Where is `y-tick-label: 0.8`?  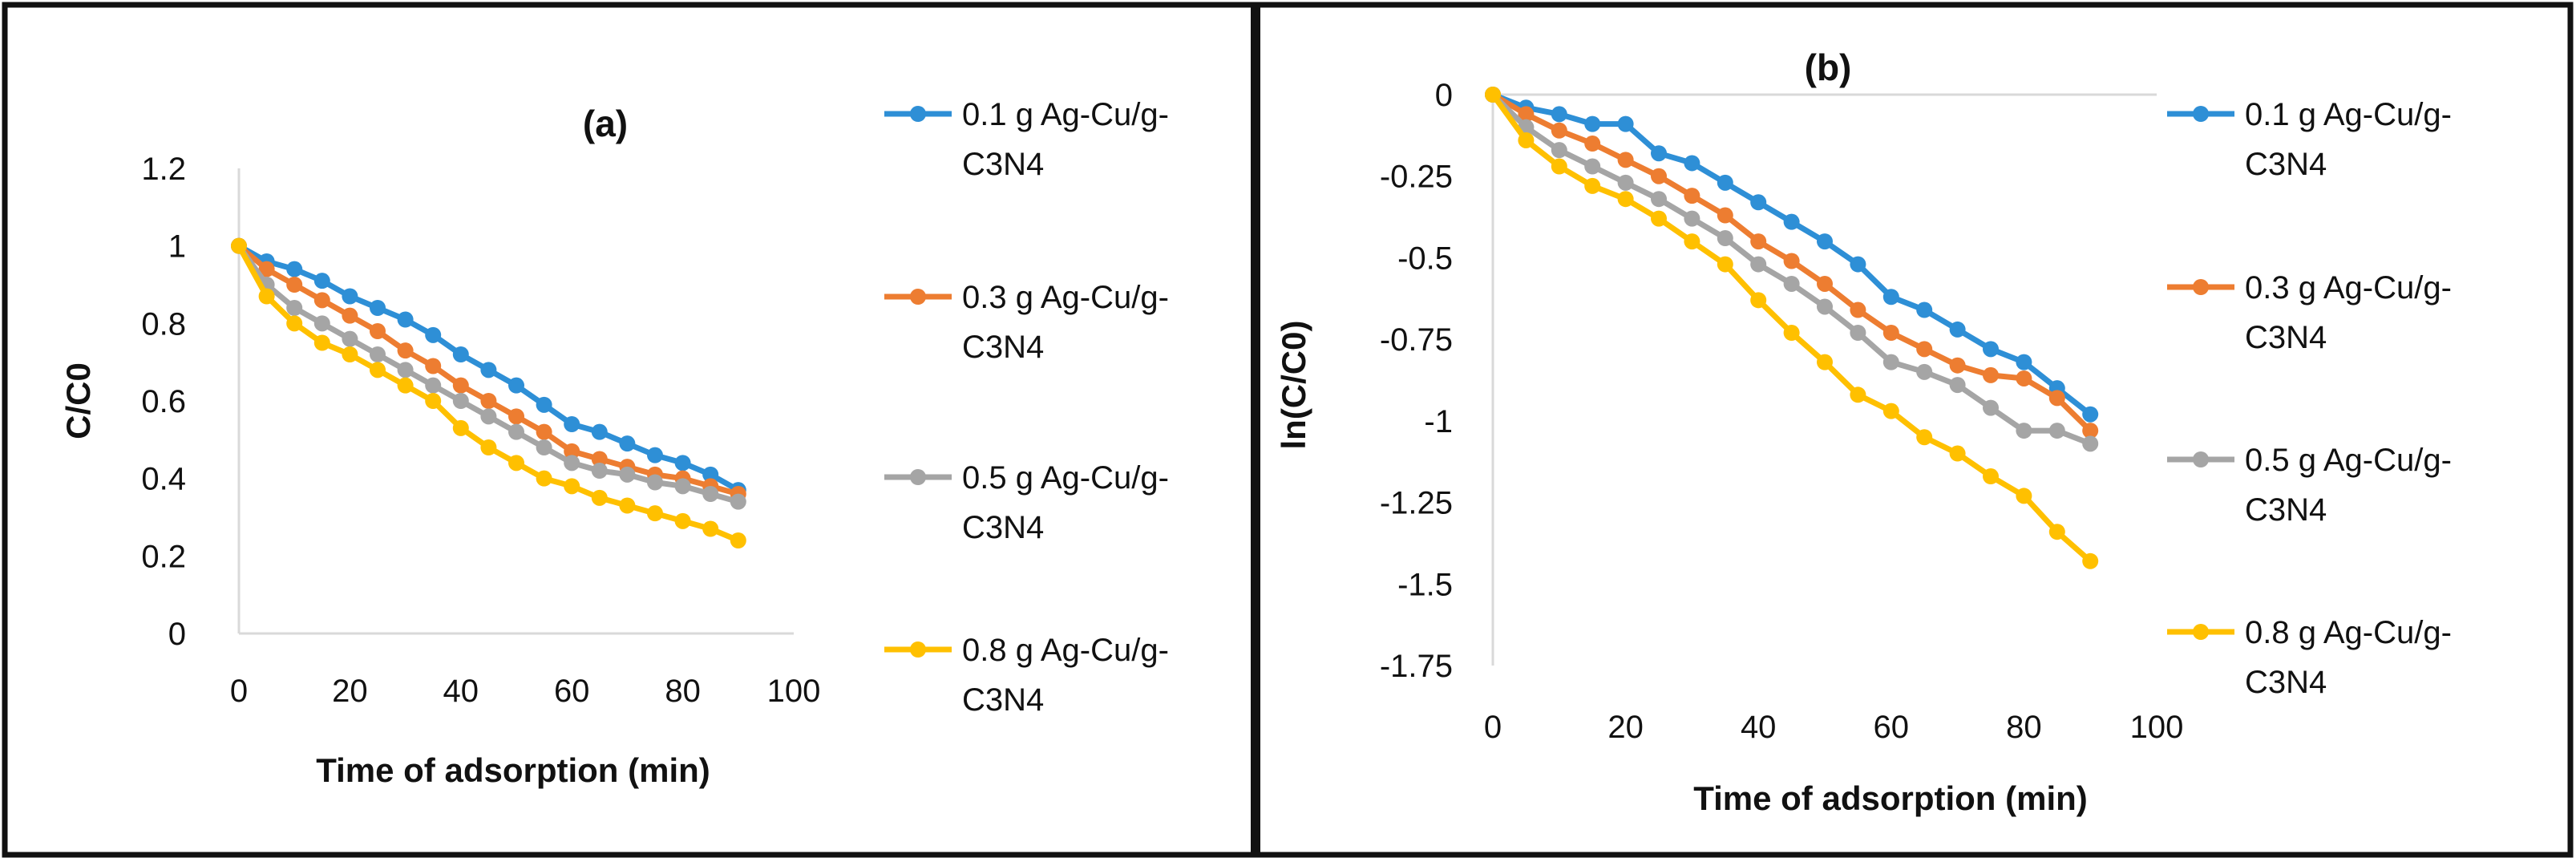 y-tick-label: 0.8 is located at coordinates (163, 324).